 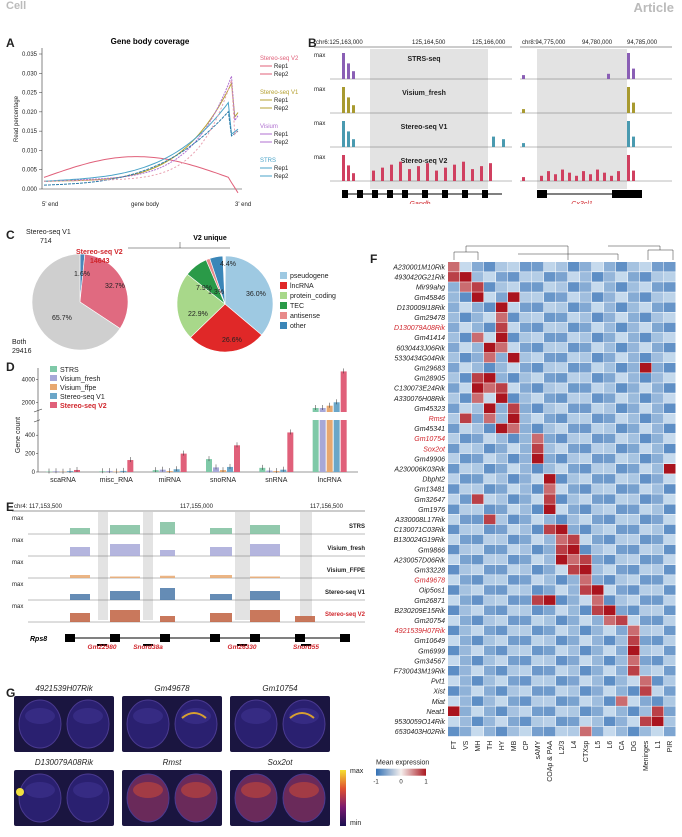 I want to click on panel-d-ytick: 2000, so click(x=29, y=403).